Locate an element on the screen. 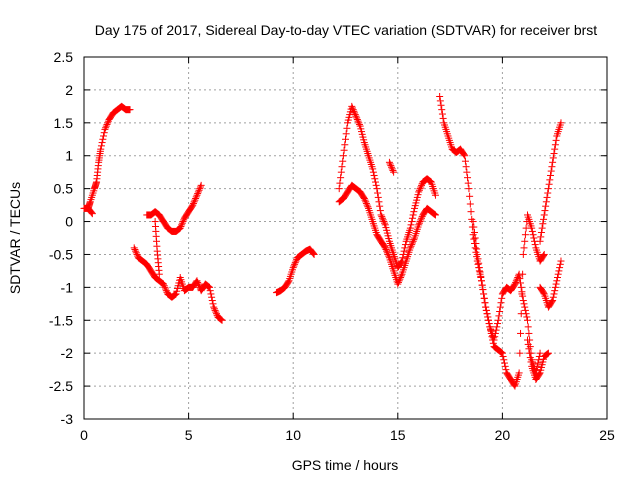 This screenshot has width=640, height=480. y-tick-label: -2.5 is located at coordinates (61, 386).